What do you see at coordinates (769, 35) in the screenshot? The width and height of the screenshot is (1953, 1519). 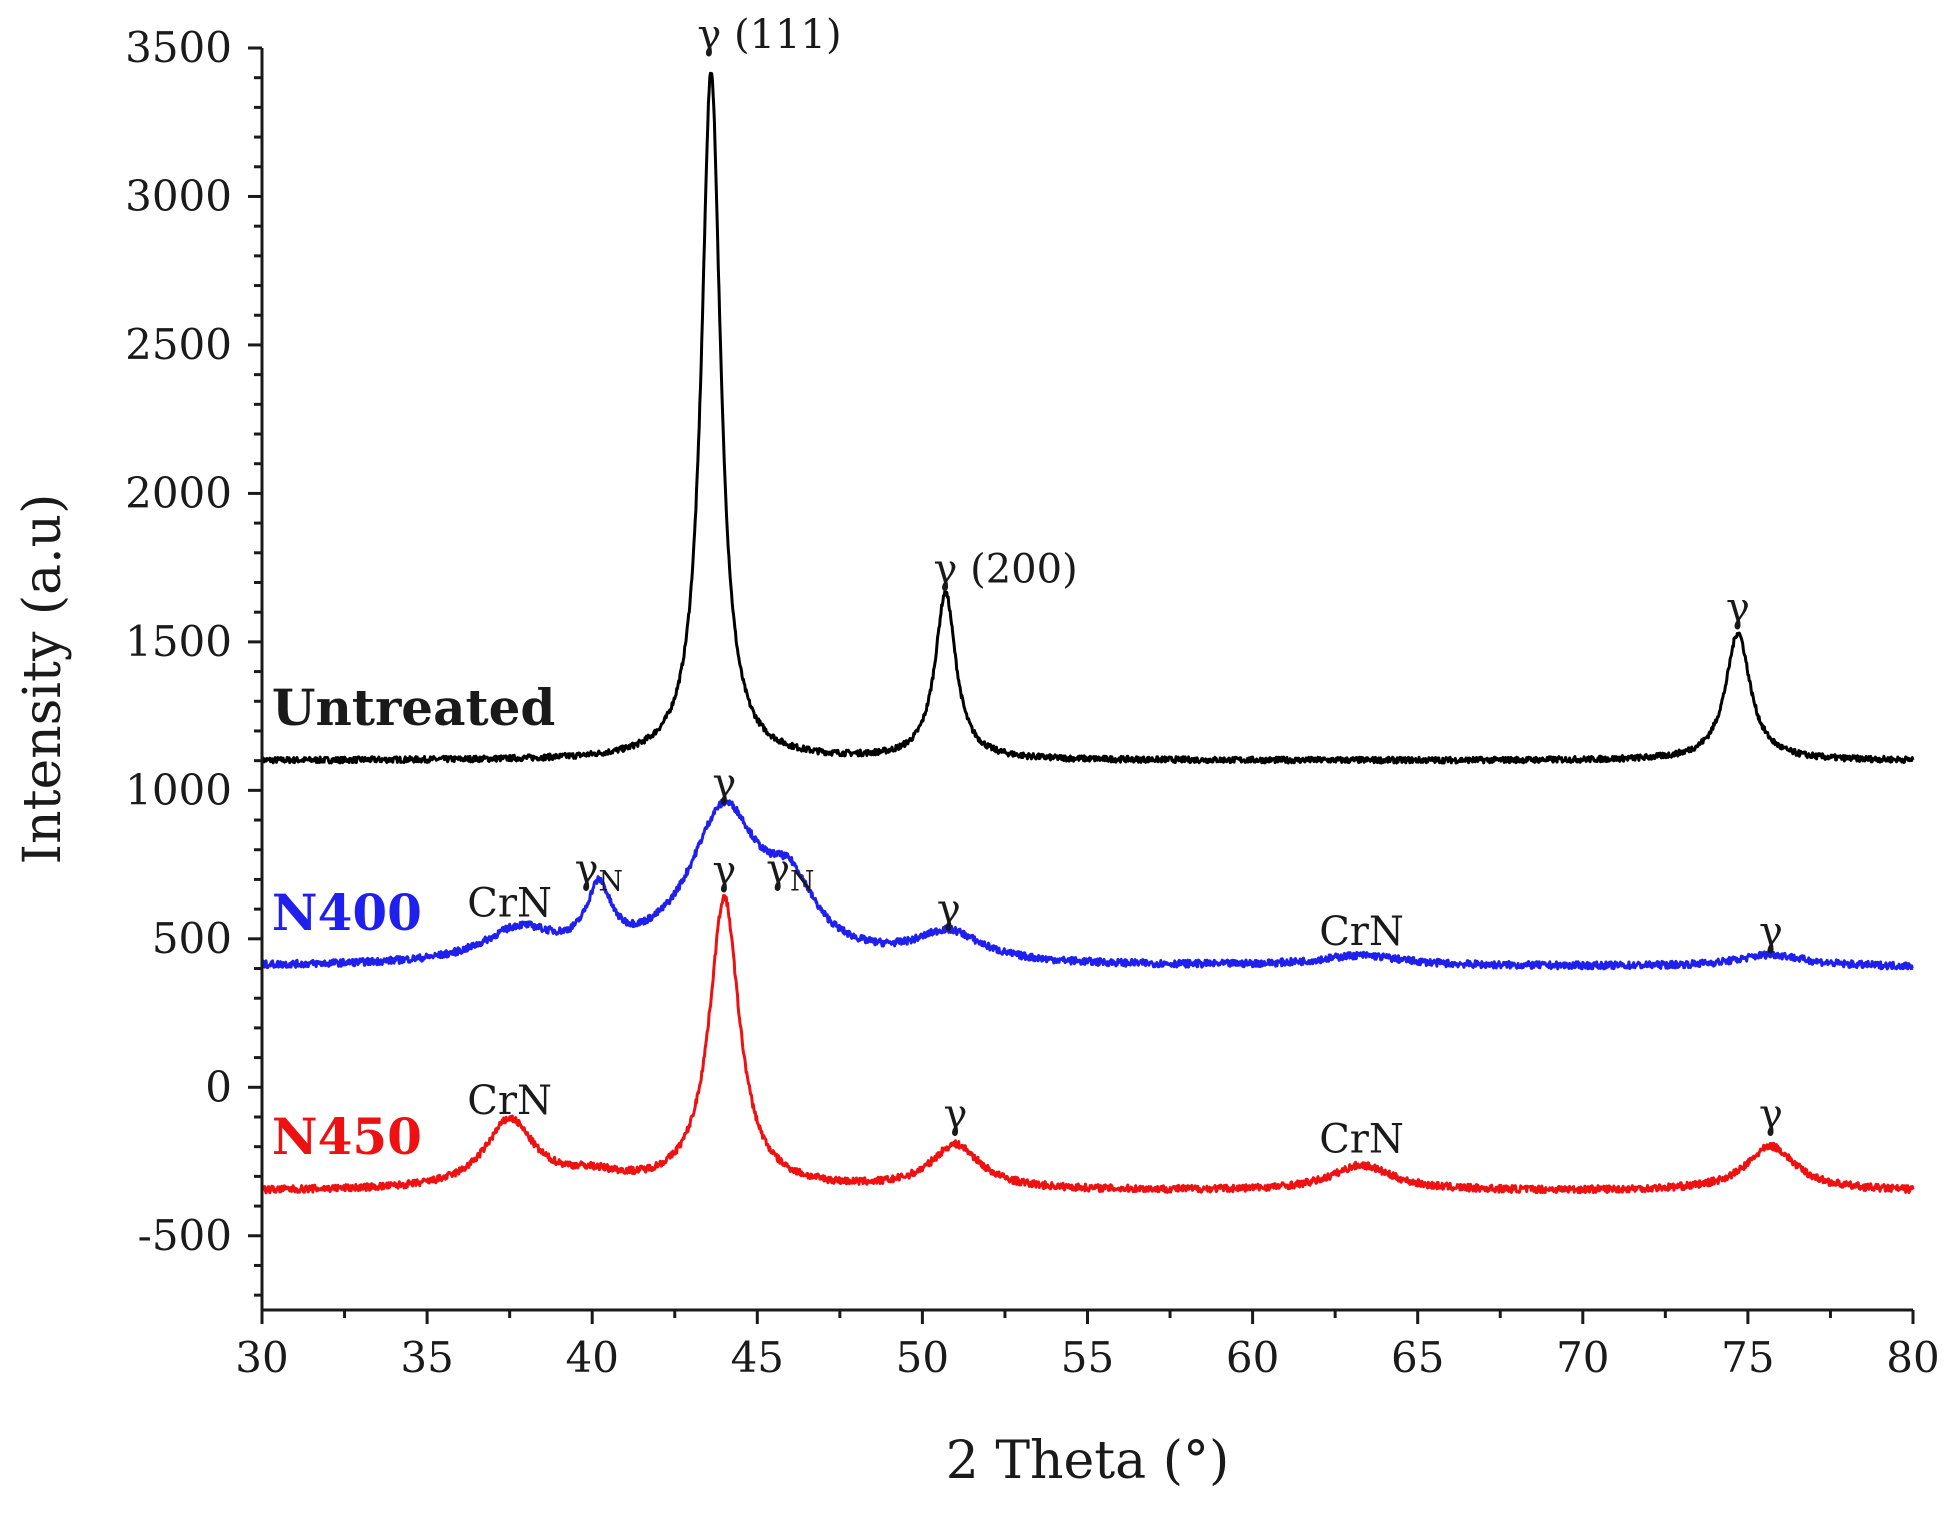 I see `peak-annotation: γ (111)` at bounding box center [769, 35].